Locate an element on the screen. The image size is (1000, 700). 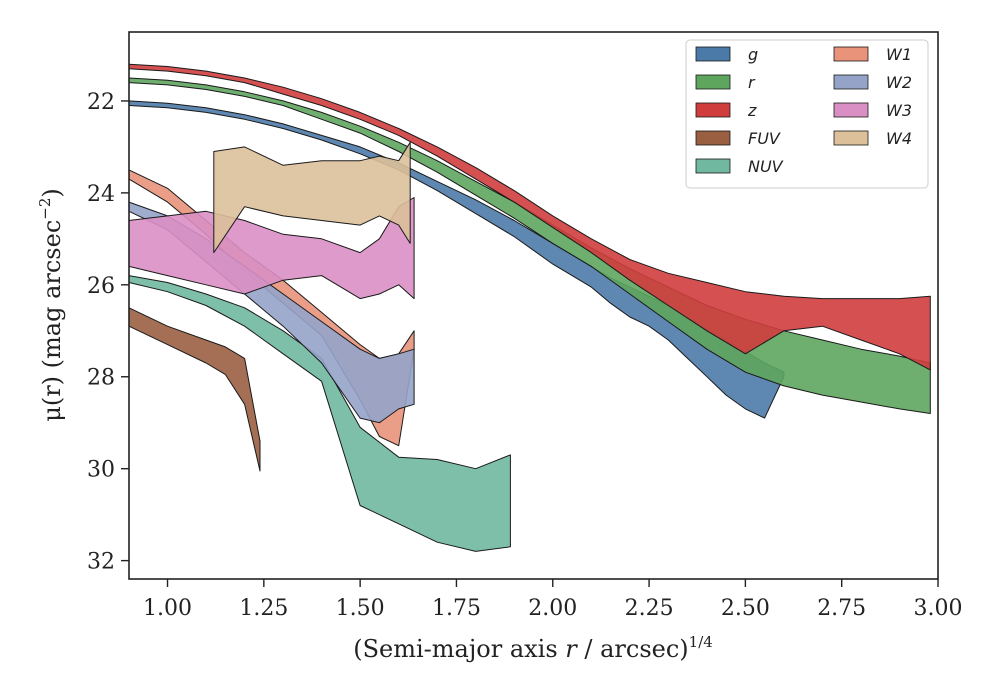
x-tick-label: 1.25 is located at coordinates (263, 608).